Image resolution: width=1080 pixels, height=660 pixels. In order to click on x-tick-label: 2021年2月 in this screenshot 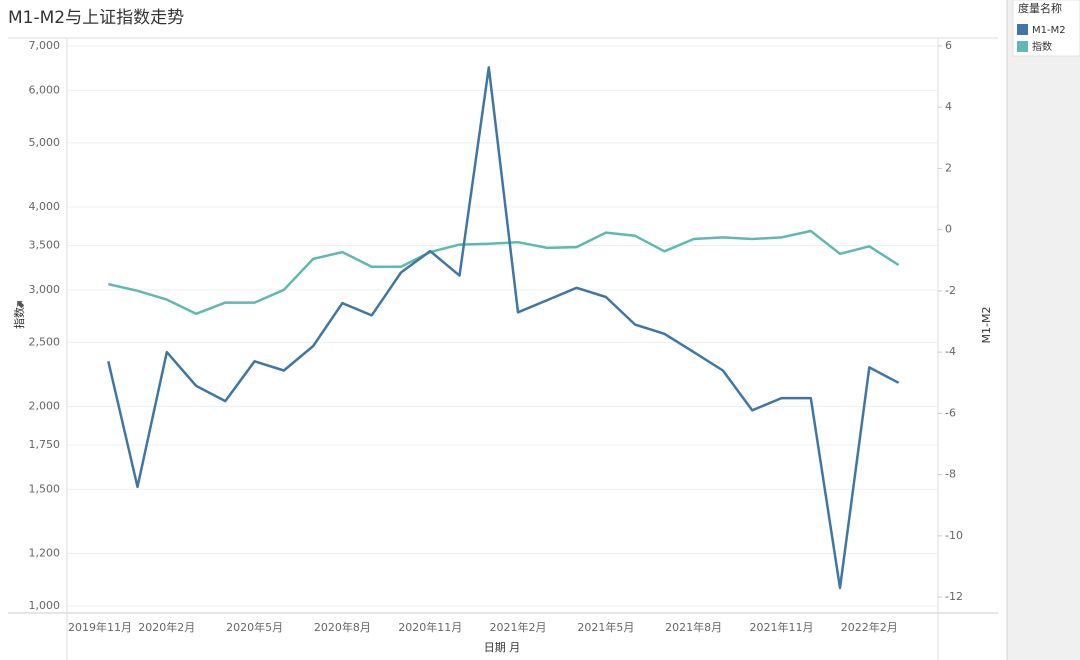, I will do `click(518, 627)`.